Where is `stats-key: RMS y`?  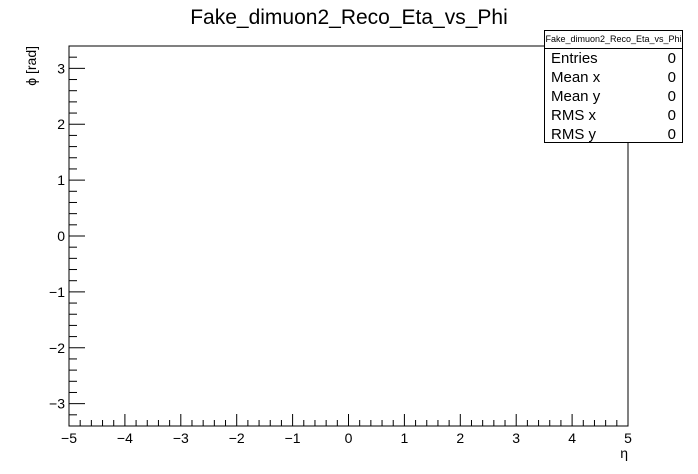 stats-key: RMS y is located at coordinates (573, 134).